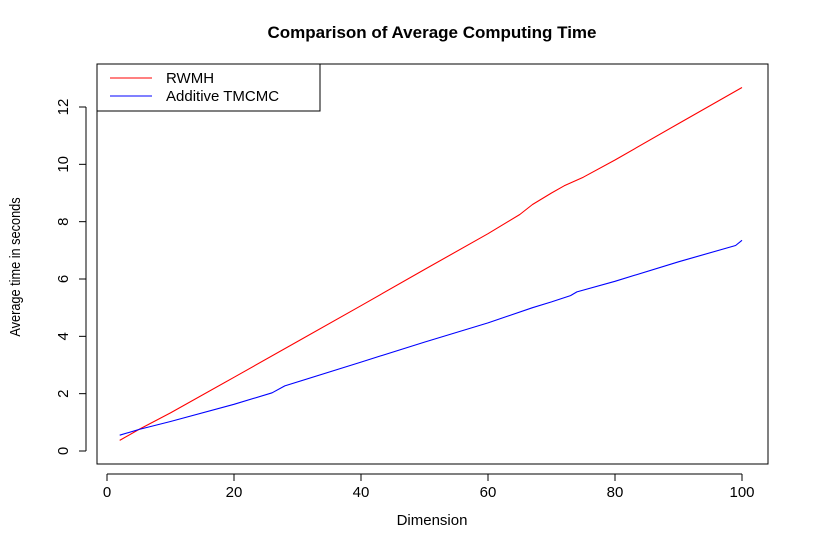 The width and height of the screenshot is (817, 545). Describe the element at coordinates (615, 492) in the screenshot. I see `x-tick-label: 80` at that location.